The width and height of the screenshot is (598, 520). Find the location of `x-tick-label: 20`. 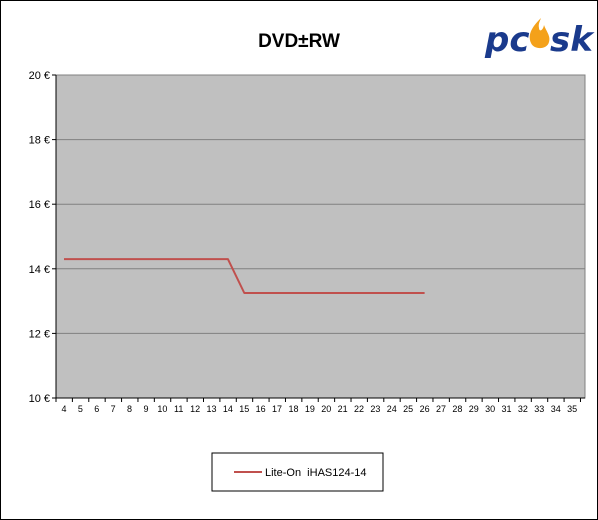

x-tick-label: 20 is located at coordinates (326, 409).